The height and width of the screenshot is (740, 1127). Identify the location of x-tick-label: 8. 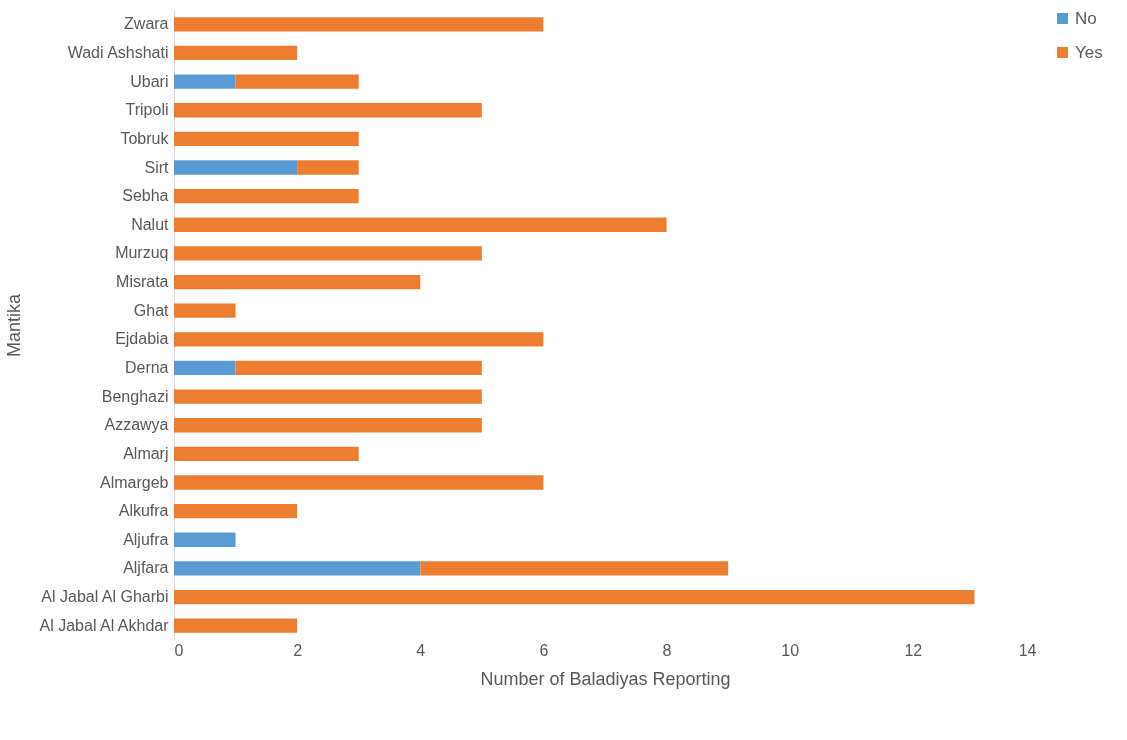
(667, 650).